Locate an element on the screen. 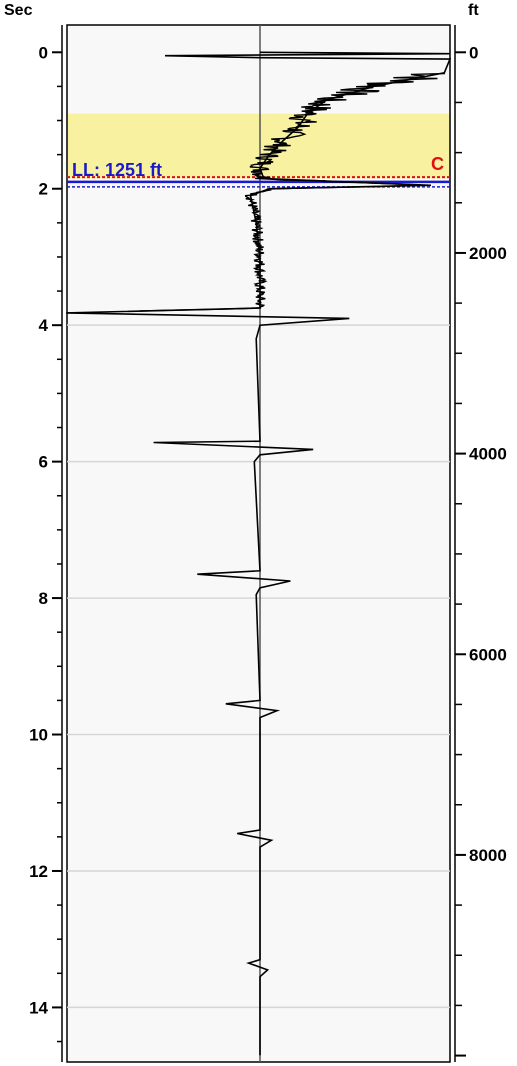 This screenshot has height=1066, width=517. left-tick-label: 0 is located at coordinates (43, 52).